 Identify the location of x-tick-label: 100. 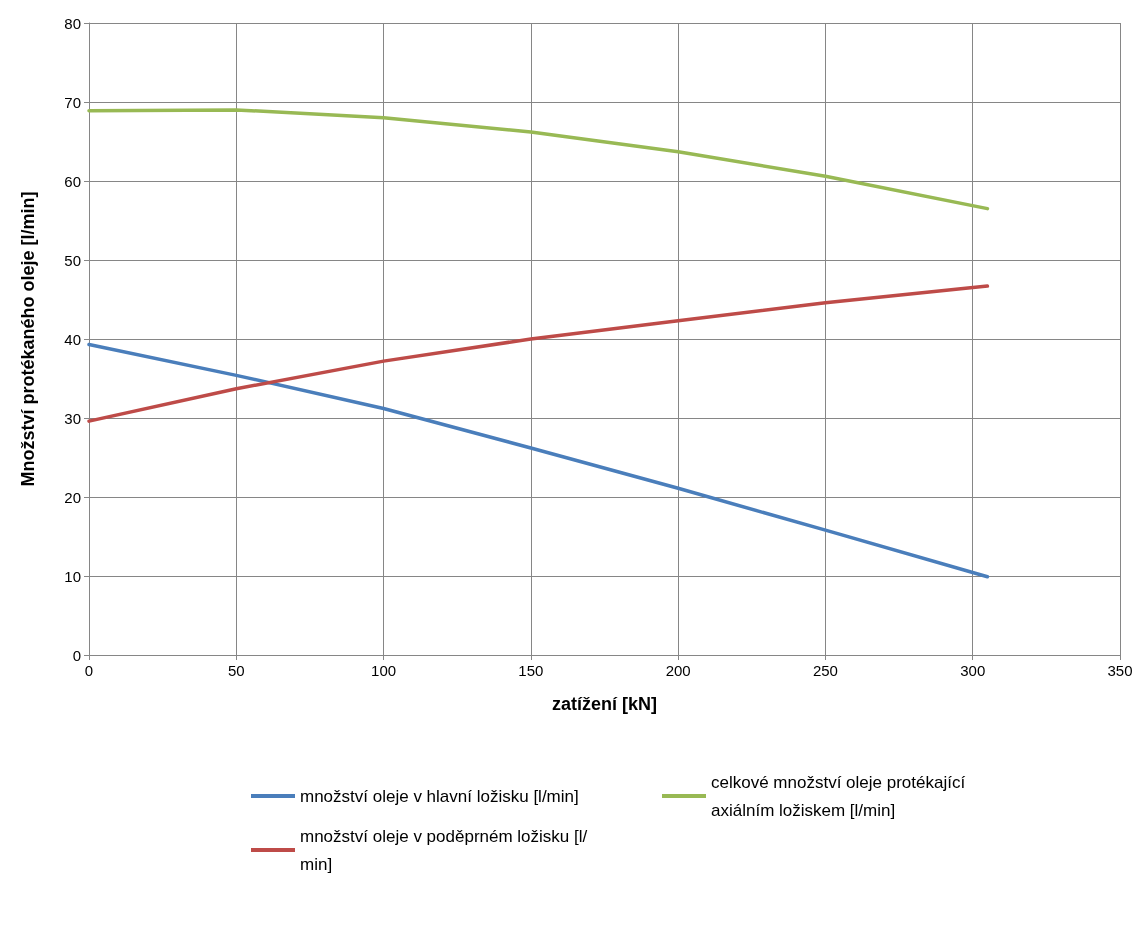
(384, 670).